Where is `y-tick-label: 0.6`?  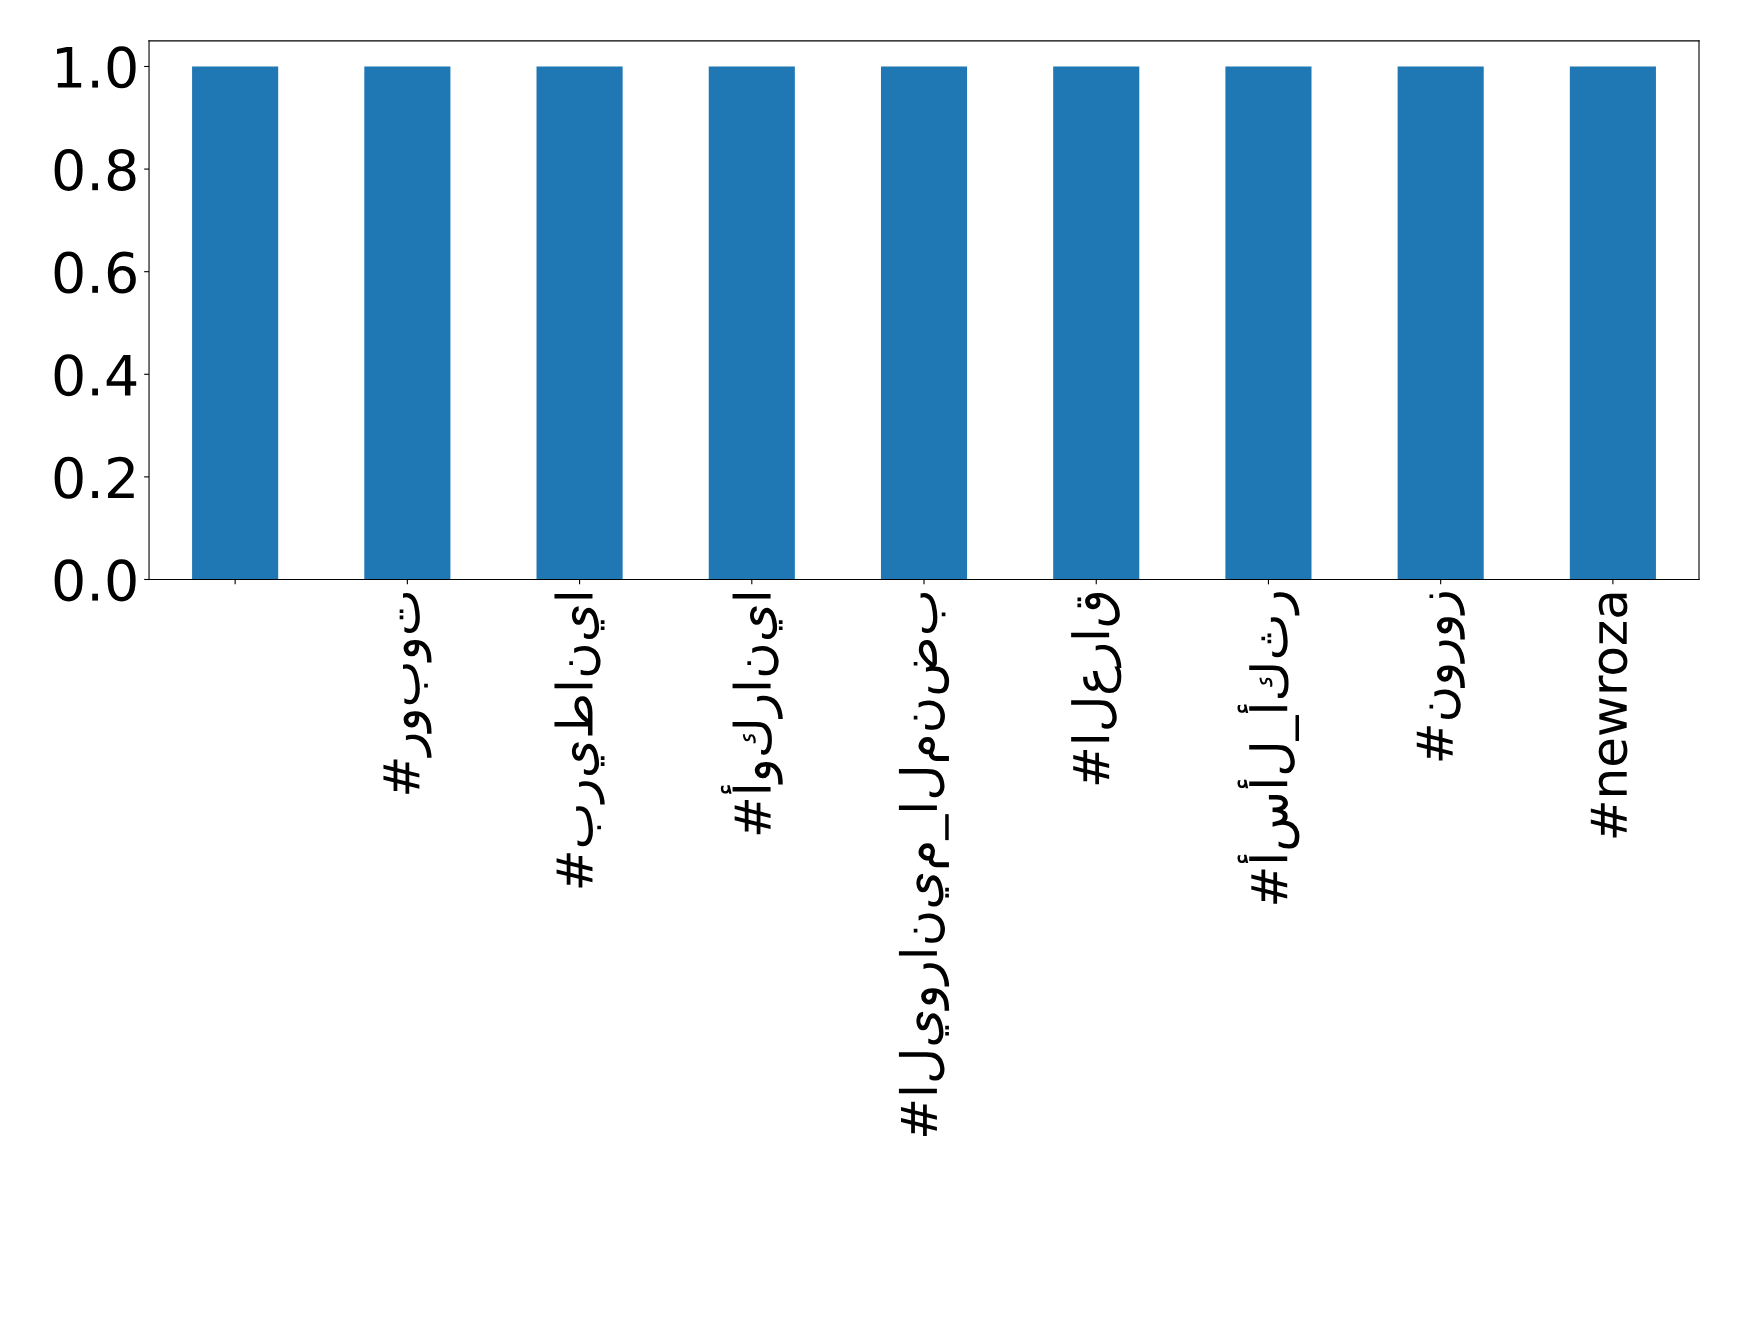
y-tick-label: 0.6 is located at coordinates (95, 272).